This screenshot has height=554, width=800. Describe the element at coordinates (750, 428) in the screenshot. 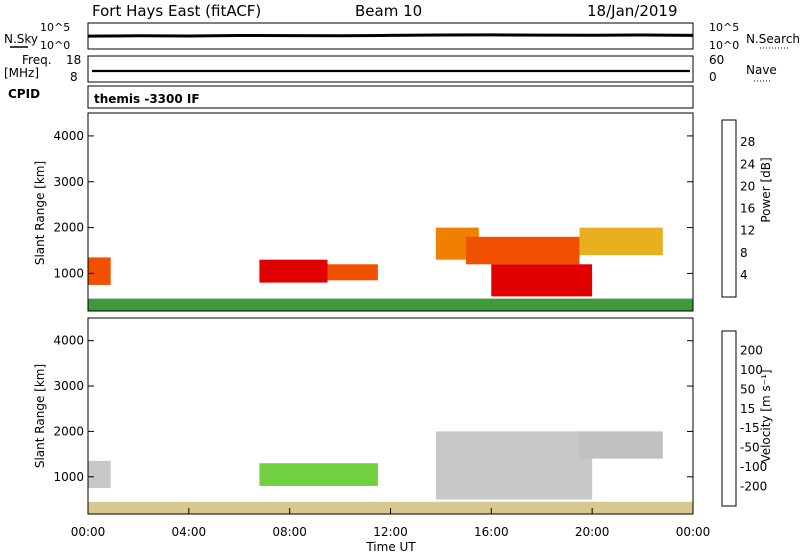

I see `colorbar-tick-label: -15` at that location.